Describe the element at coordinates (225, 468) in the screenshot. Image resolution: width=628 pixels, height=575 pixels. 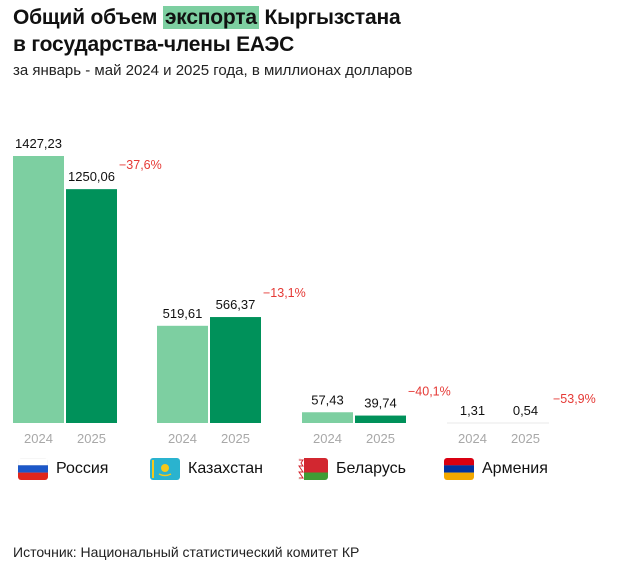
I see `legend-label: Казахстан` at that location.